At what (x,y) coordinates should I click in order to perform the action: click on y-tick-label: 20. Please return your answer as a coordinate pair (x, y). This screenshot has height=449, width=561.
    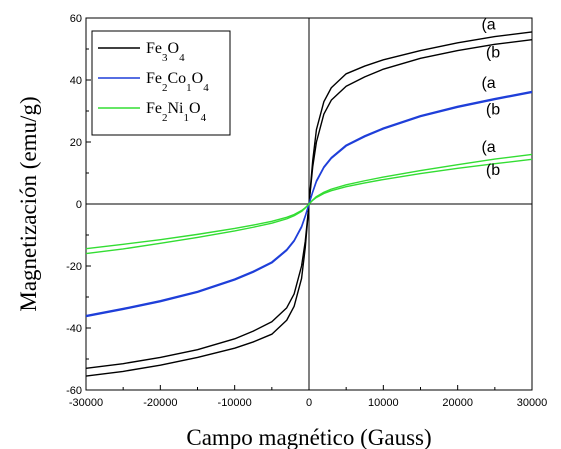
    Looking at the image, I should click on (76, 143).